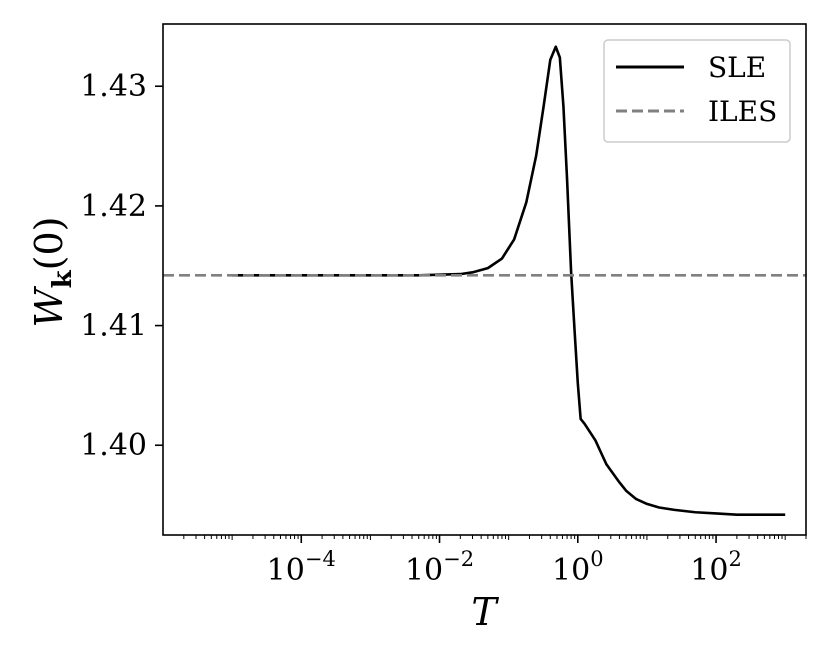  What do you see at coordinates (113, 86) in the screenshot?
I see `y-tick-label: 1.43` at bounding box center [113, 86].